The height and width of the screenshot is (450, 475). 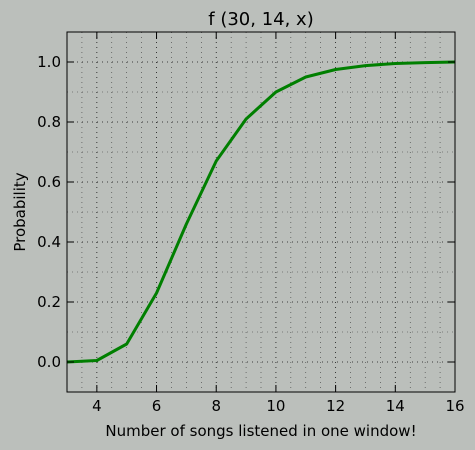 I want to click on x-tick-label: 16, so click(x=454, y=406).